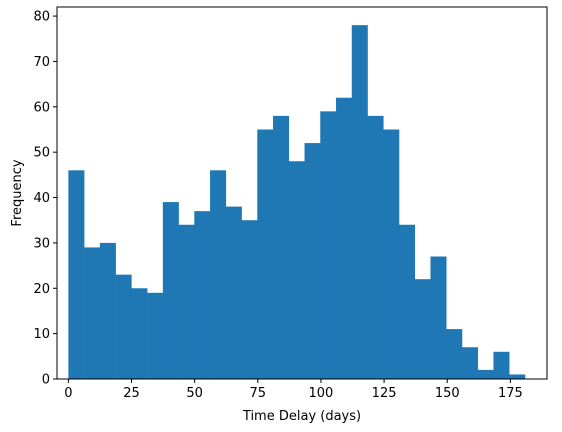 The height and width of the screenshot is (432, 562). Describe the element at coordinates (194, 393) in the screenshot. I see `x-tick-label: 50` at that location.